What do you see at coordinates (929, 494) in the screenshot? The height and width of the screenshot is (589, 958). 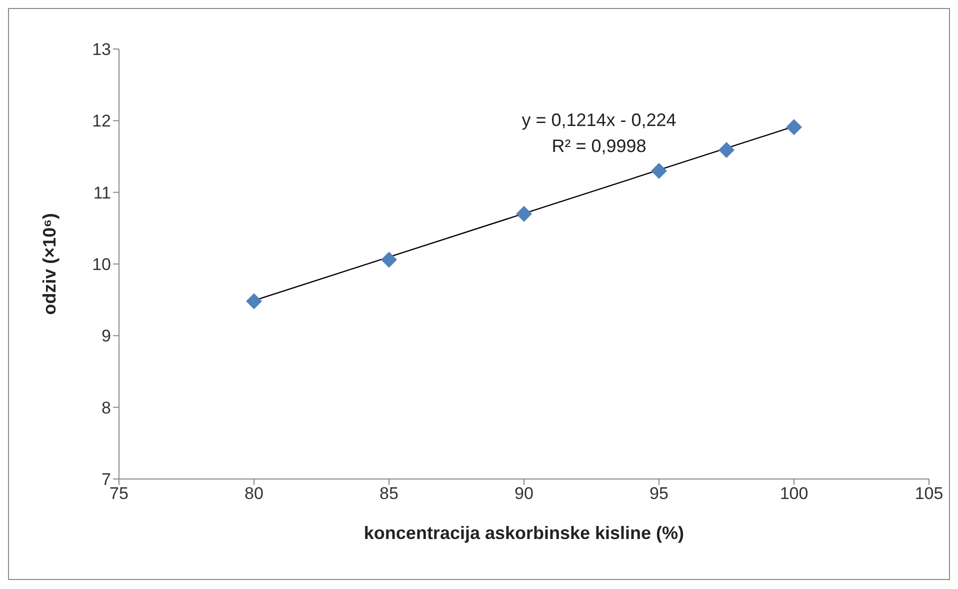 I see `x-tick-label: 105` at bounding box center [929, 494].